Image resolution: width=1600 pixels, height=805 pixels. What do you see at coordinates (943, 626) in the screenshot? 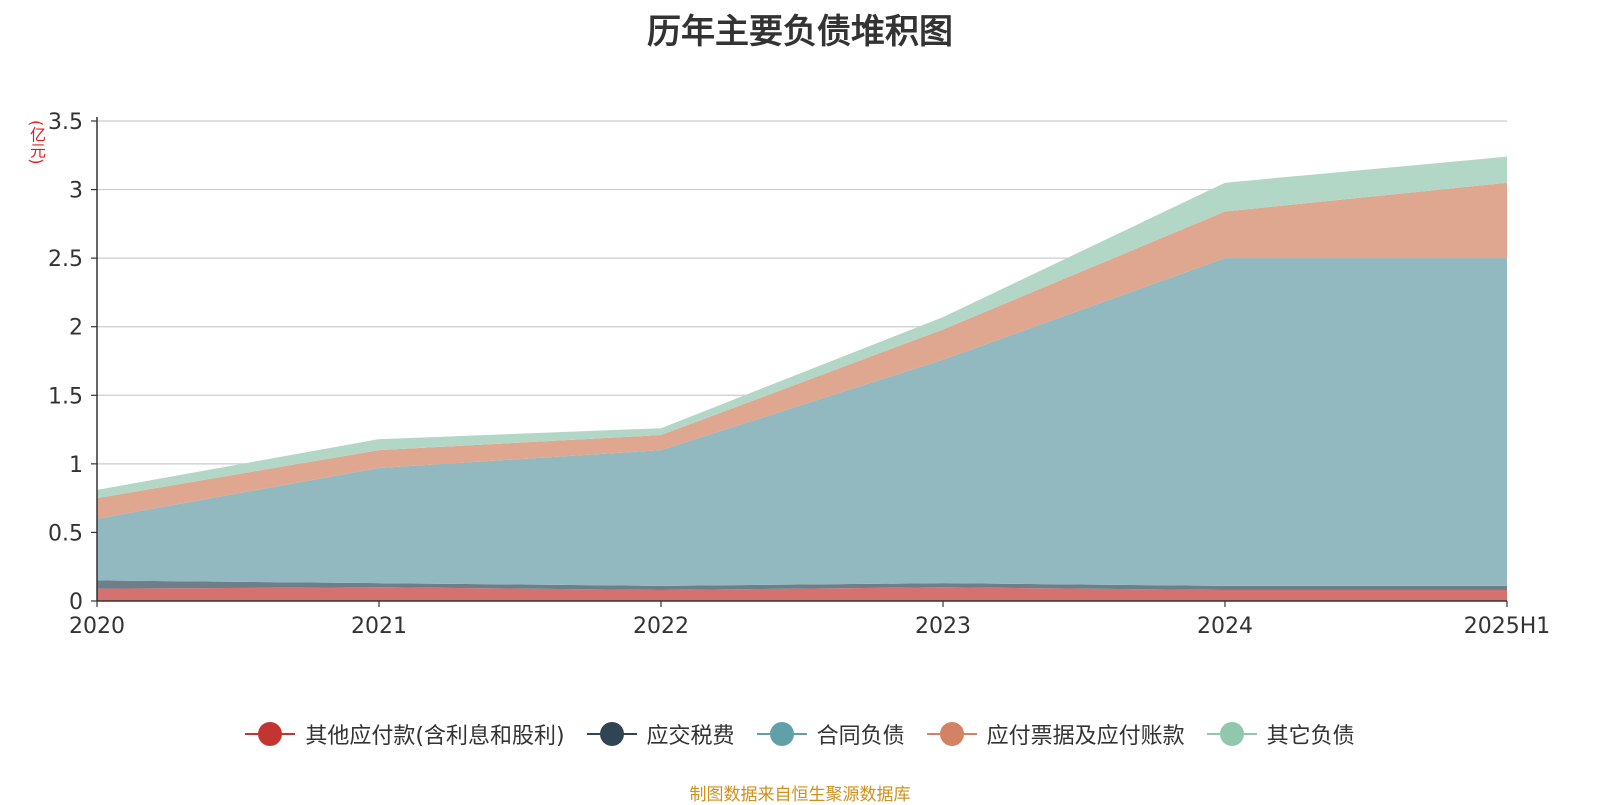
I see `x-tick-label: 2023` at bounding box center [943, 626].